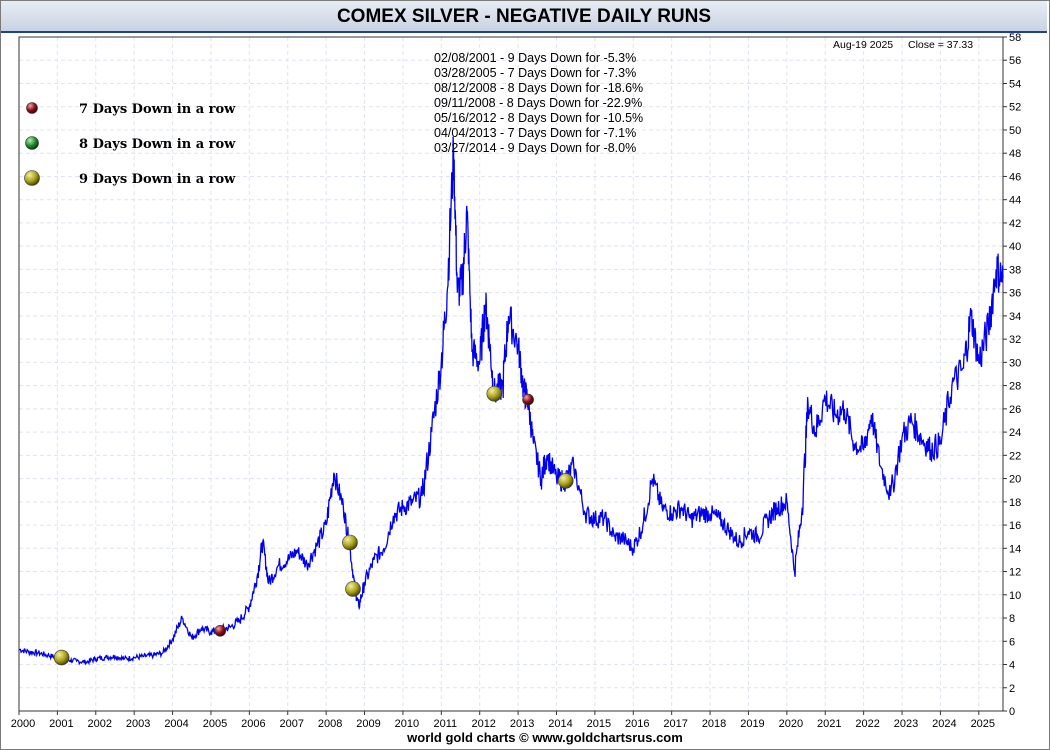 The image size is (1050, 750). Describe the element at coordinates (1015, 387) in the screenshot. I see `y-tick-label: 28` at that location.